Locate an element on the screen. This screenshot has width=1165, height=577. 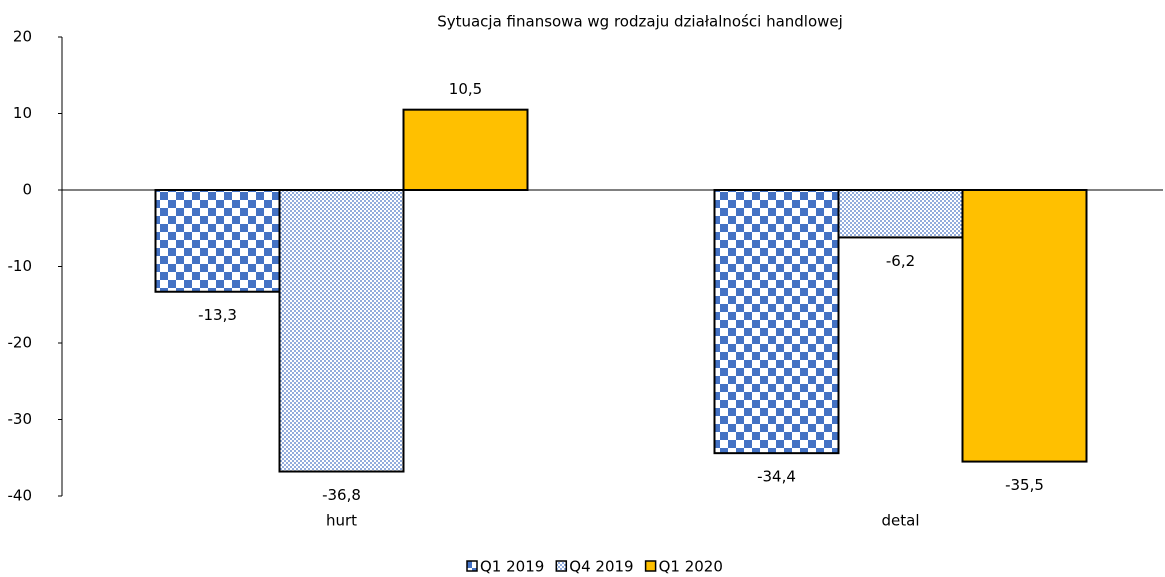
y-tick-label: 0 is located at coordinates (27, 190).